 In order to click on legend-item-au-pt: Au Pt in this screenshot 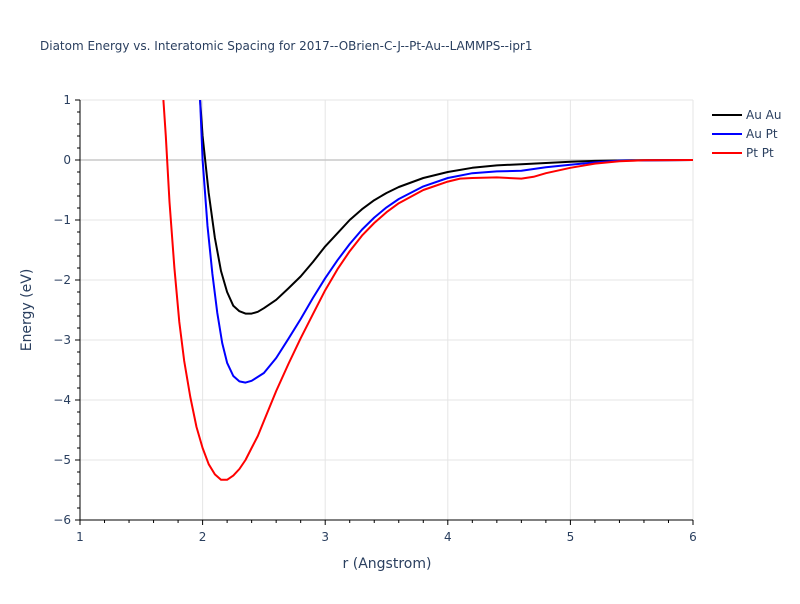, I will do `click(745, 134)`.